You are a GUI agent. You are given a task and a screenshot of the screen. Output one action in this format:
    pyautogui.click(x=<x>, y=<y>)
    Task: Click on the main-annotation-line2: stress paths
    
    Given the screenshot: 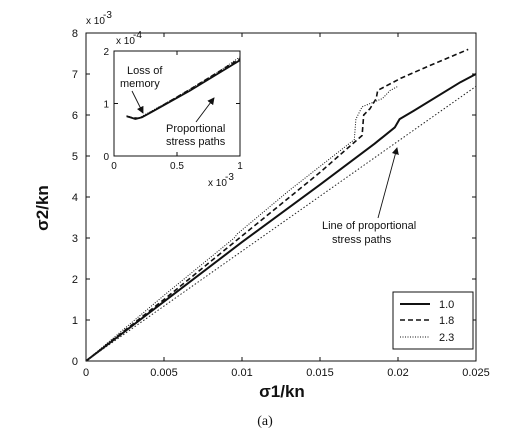 What is the action you would take?
    pyautogui.click(x=362, y=240)
    